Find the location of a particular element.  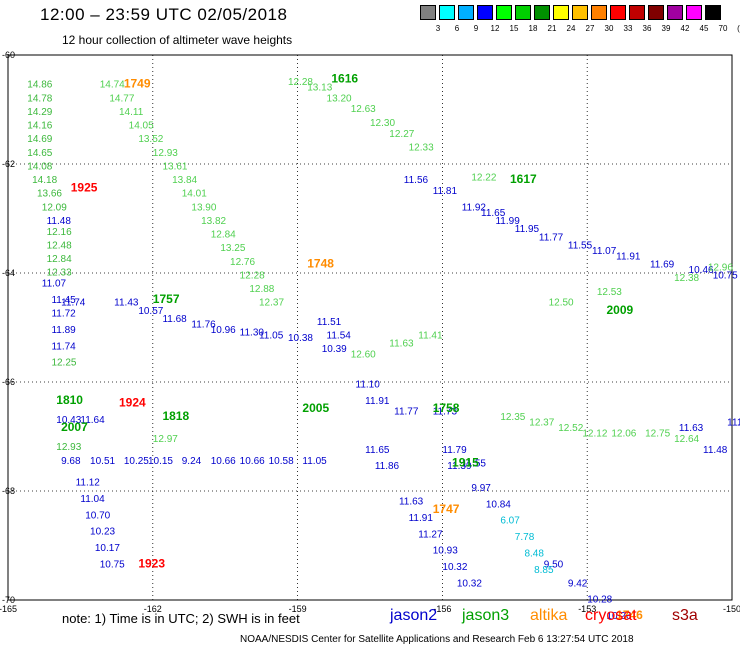

wave-height-value: 12.33 is located at coordinates (59, 273).